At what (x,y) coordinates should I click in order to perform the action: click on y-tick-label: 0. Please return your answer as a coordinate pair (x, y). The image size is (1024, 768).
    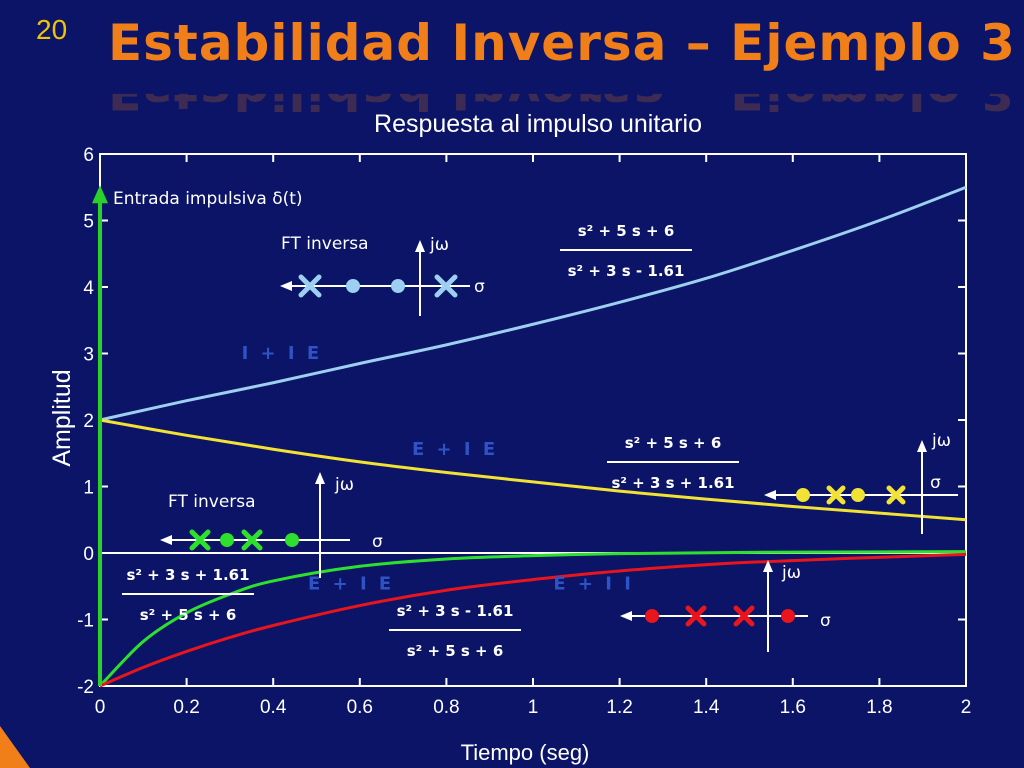
    Looking at the image, I should click on (88, 554).